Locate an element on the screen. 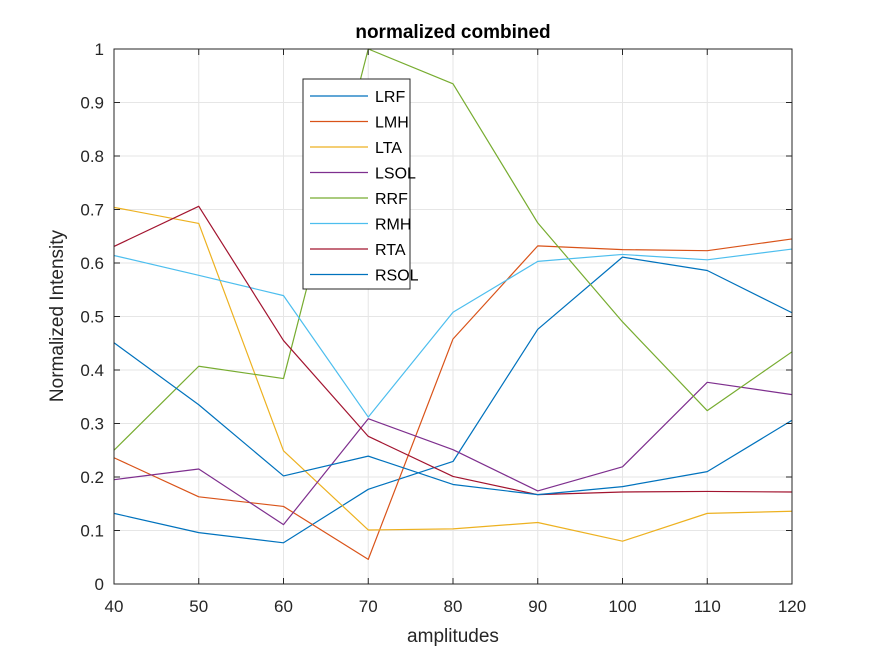 The image size is (875, 656). y-tick-label: 0.9 is located at coordinates (92, 103).